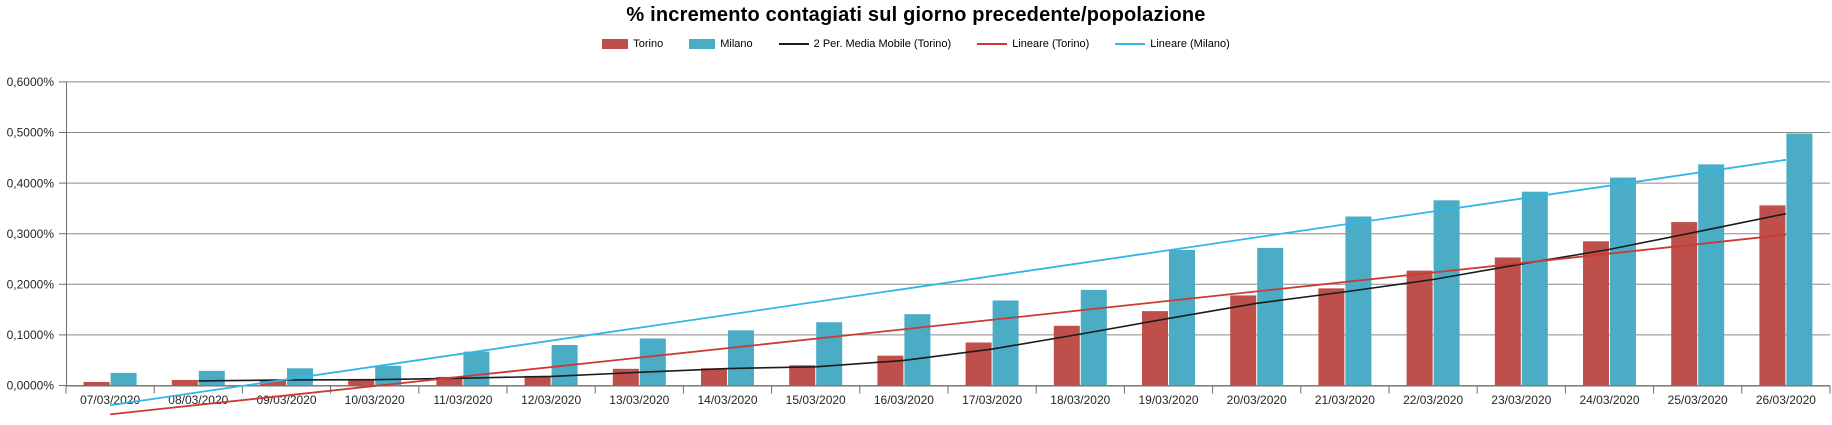 This screenshot has height=425, width=1832. Describe the element at coordinates (1080, 400) in the screenshot. I see `x-axis-label: 18/03/2020` at that location.